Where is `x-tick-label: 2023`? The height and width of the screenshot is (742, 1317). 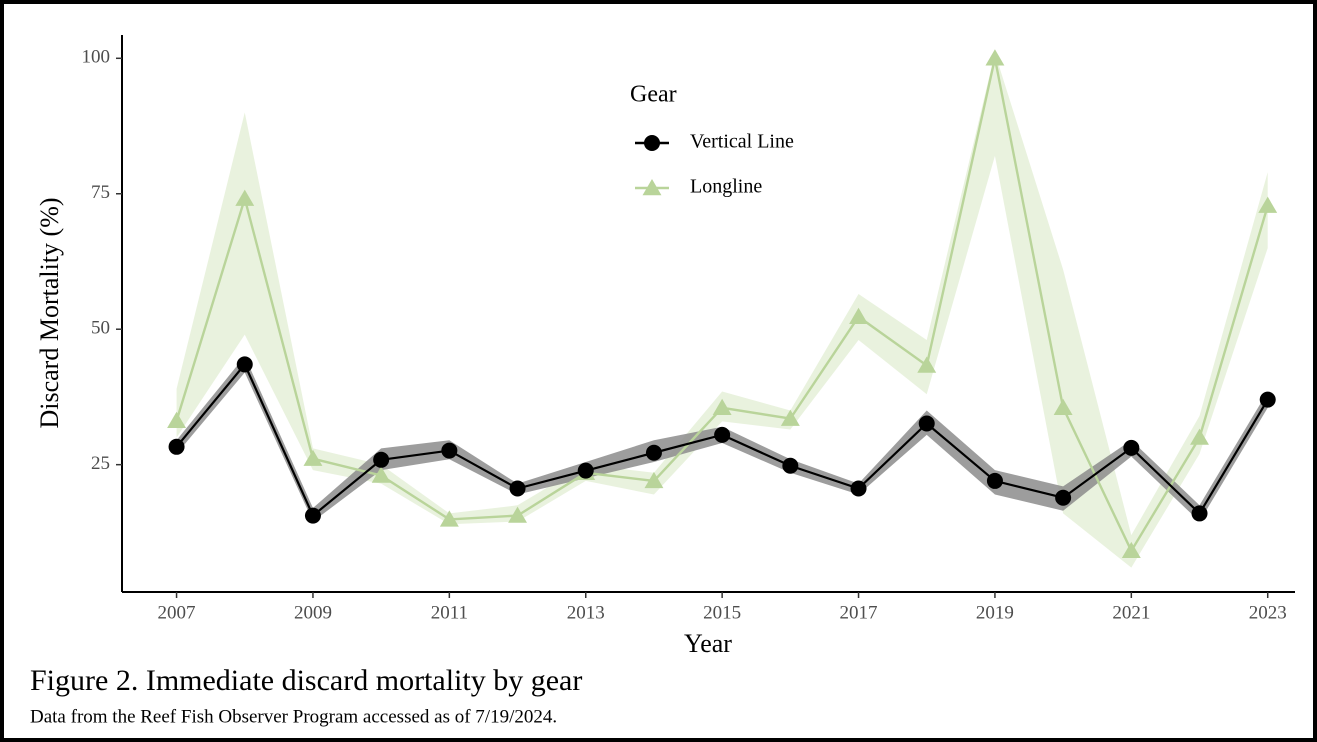
x-tick-label: 2023 is located at coordinates (1268, 612).